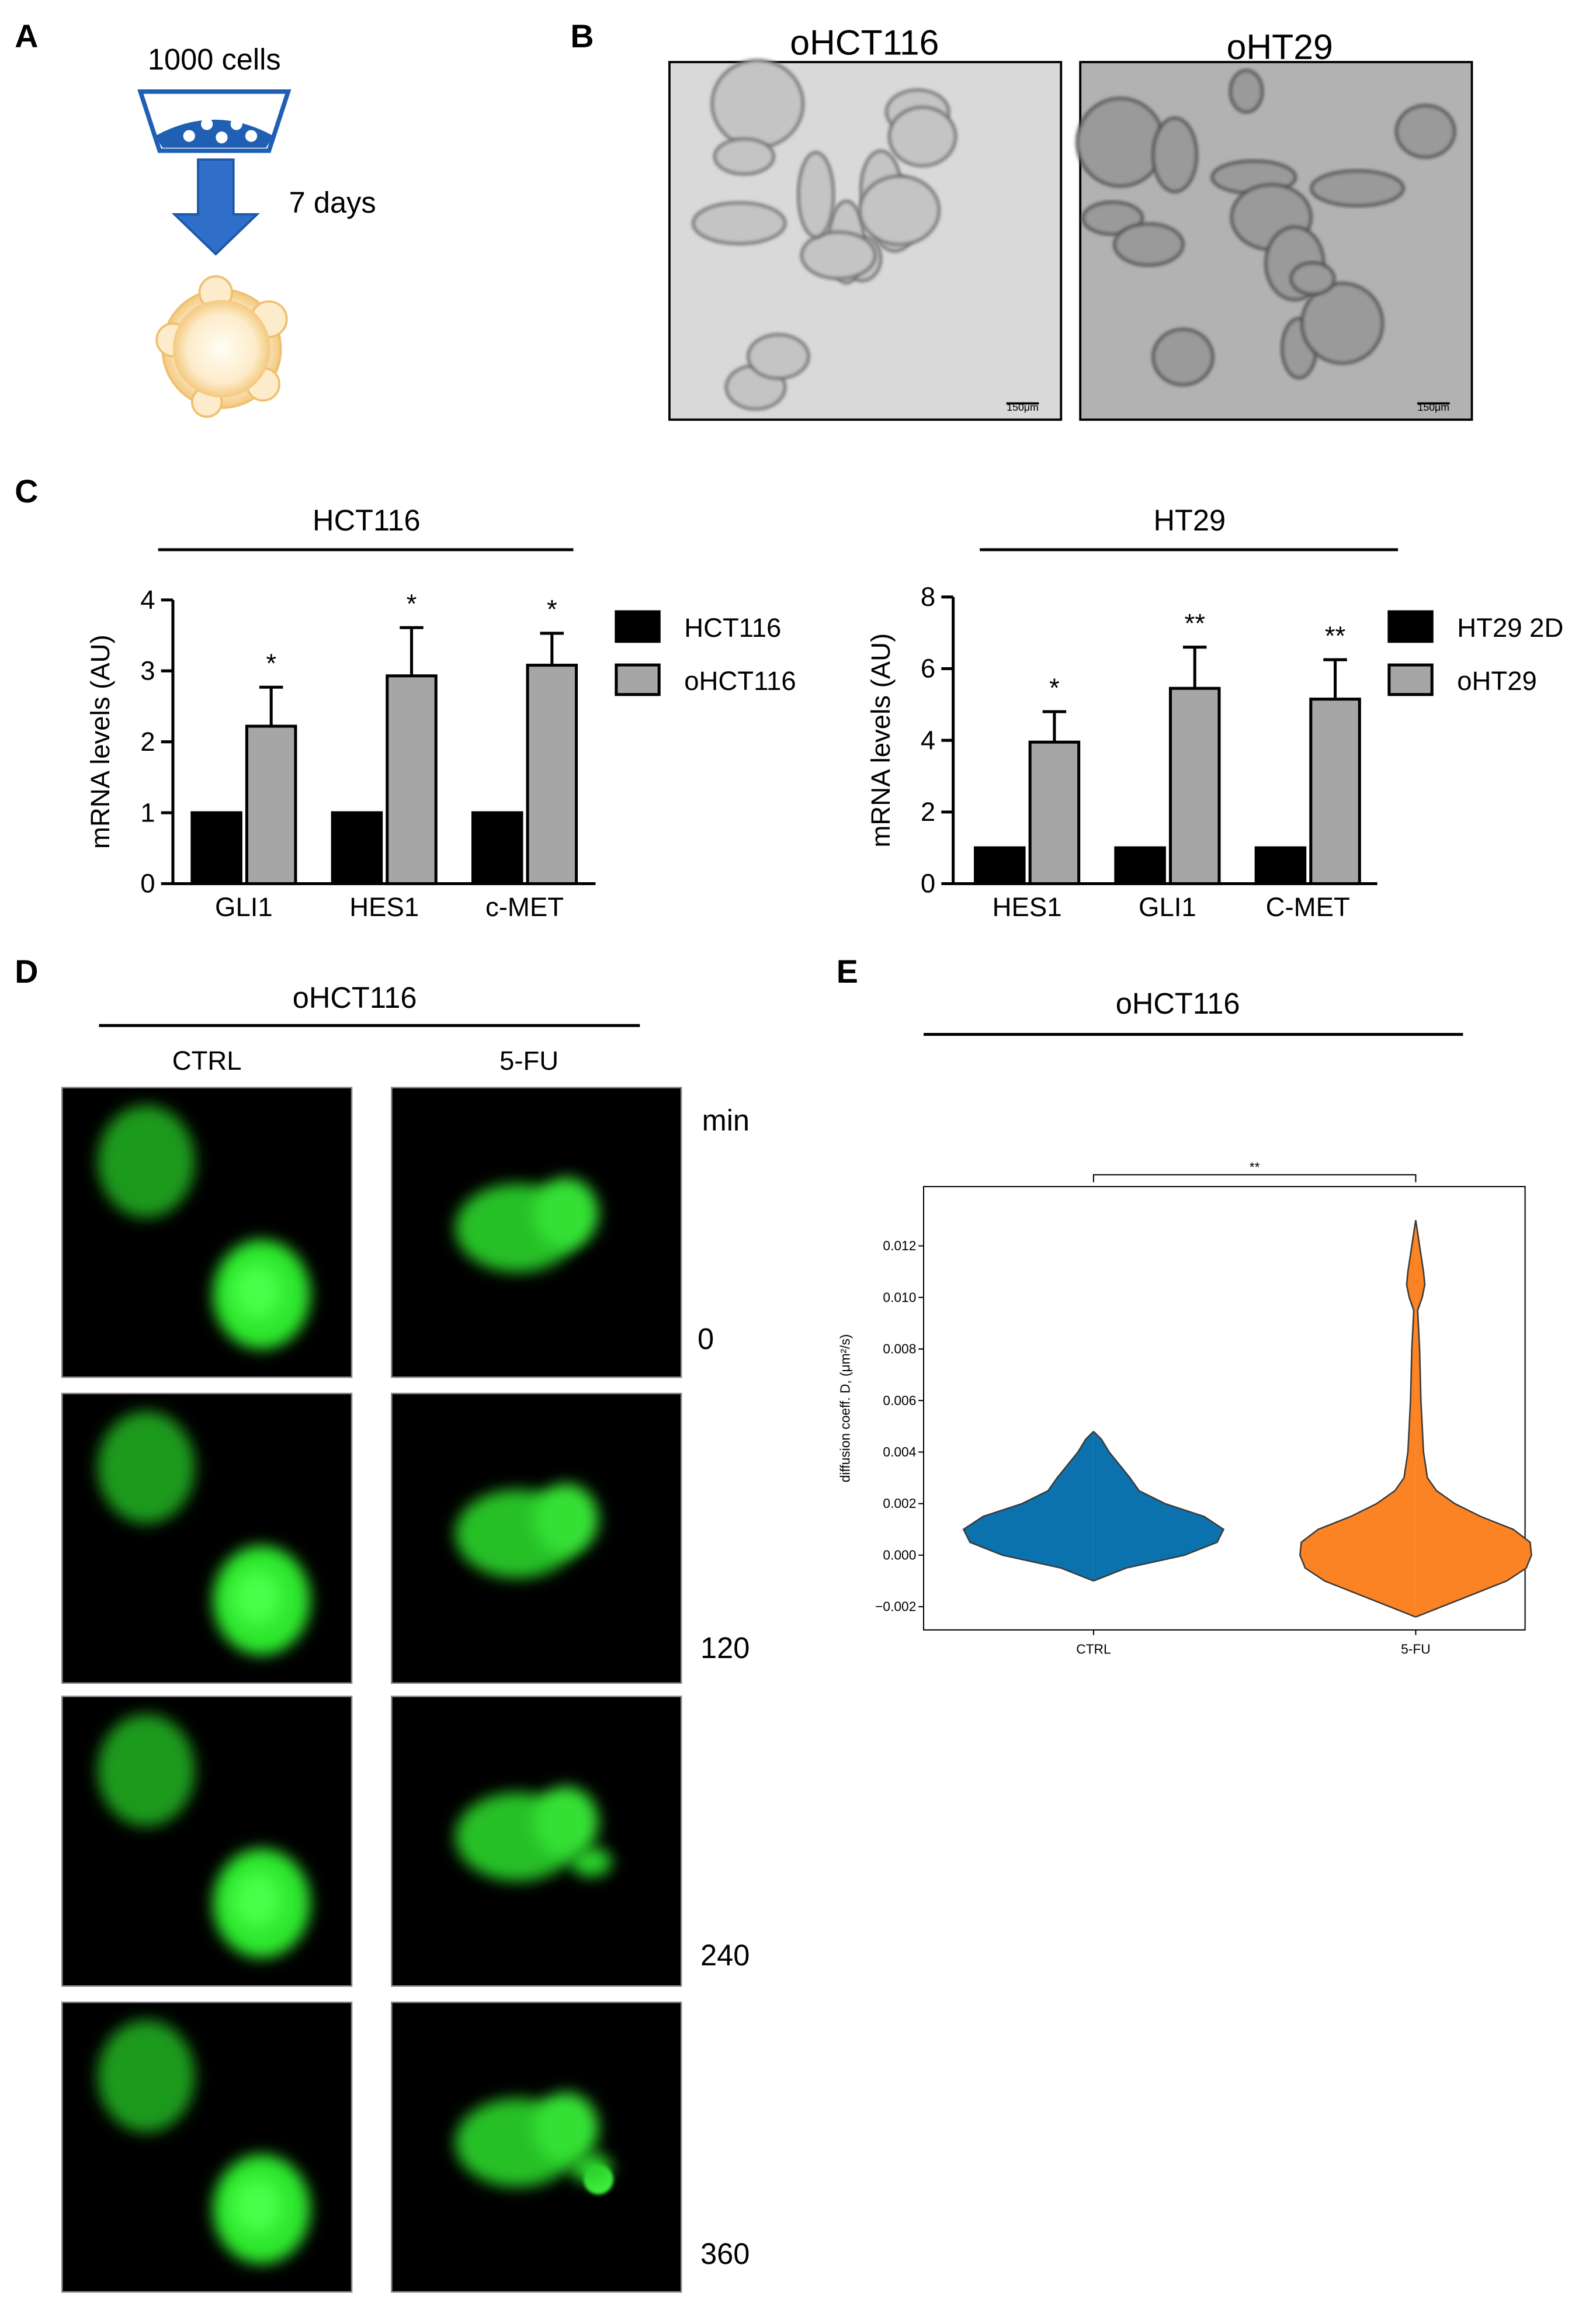 The image size is (1596, 2320). What do you see at coordinates (215, 207) in the screenshot?
I see `arrow` at bounding box center [215, 207].